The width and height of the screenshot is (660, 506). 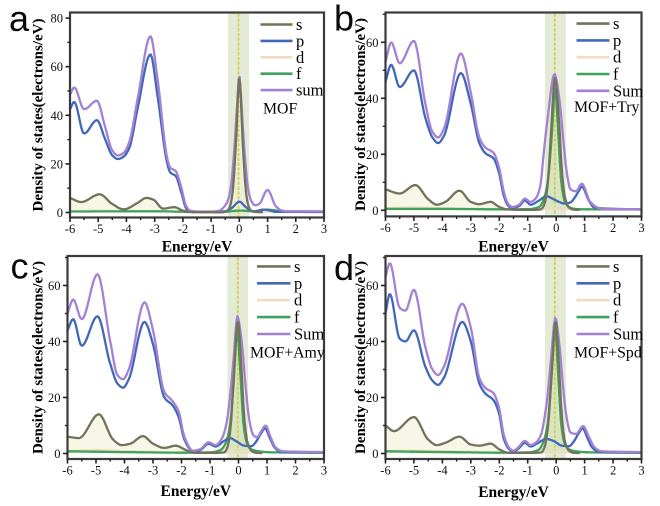 What do you see at coordinates (608, 353) in the screenshot?
I see `svg-text: MOF+Spd` at bounding box center [608, 353].